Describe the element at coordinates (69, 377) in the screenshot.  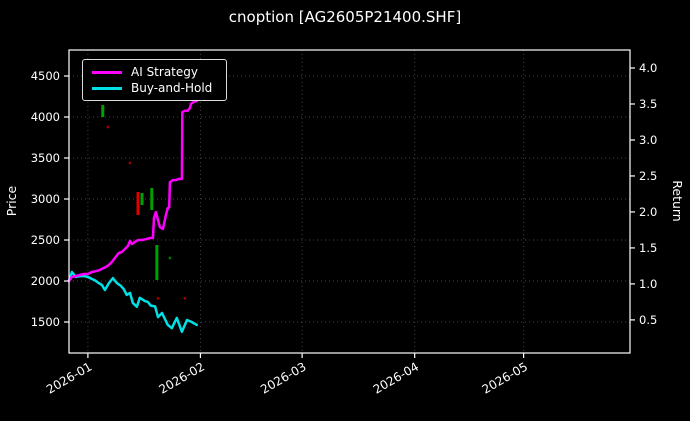
I see `x-tick-label: 2026-01` at that location.